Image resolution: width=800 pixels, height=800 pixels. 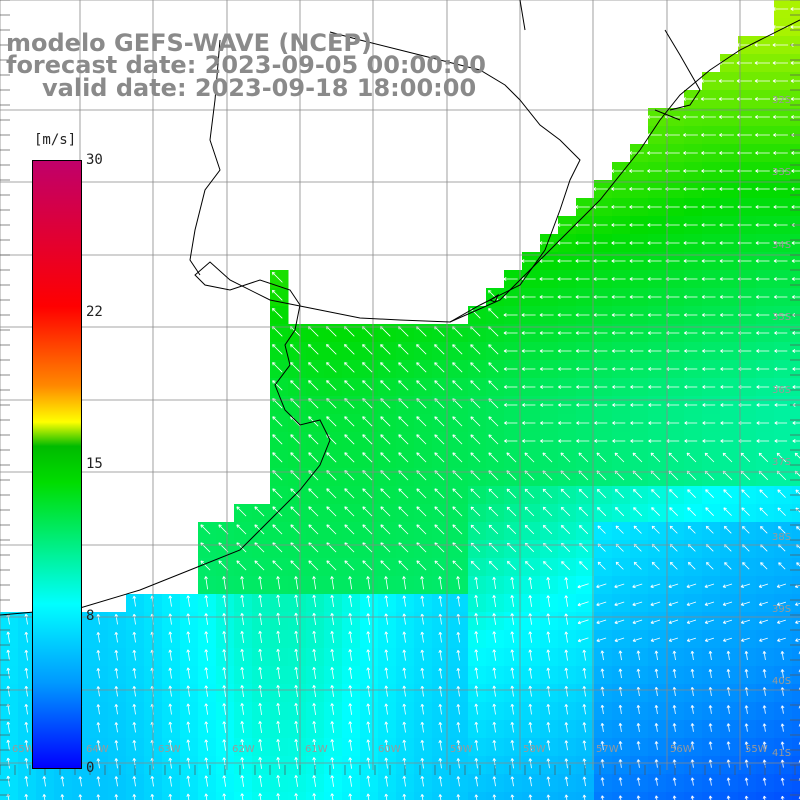 I want to click on colorbar-tick-22: 22, so click(x=94, y=312).